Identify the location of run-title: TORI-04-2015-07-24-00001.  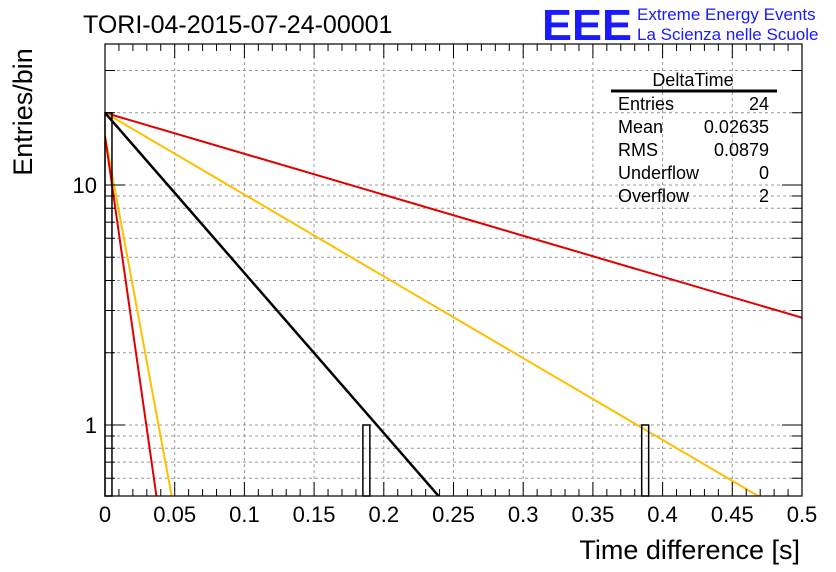
(237, 25).